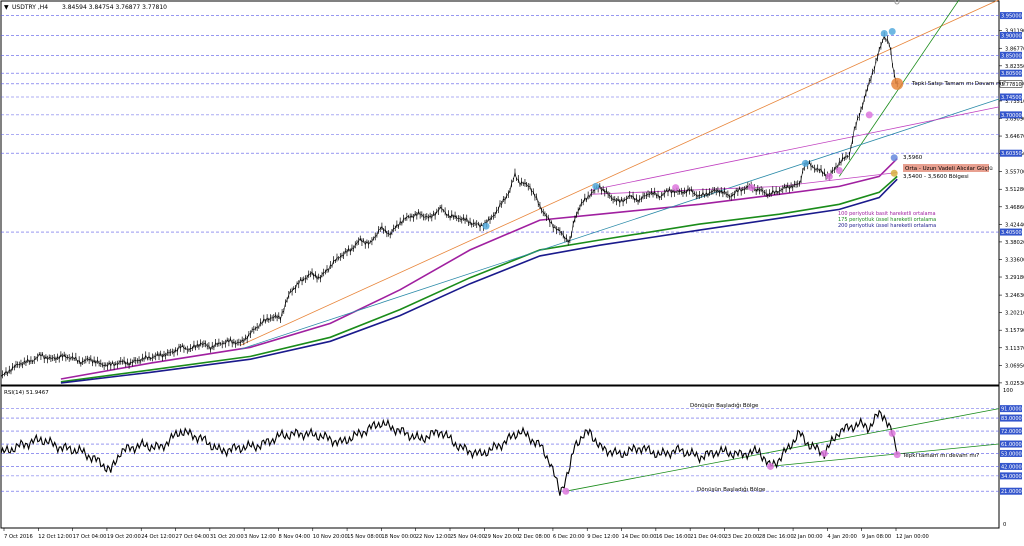 Image resolution: width=1024 pixels, height=546 pixels. What do you see at coordinates (724, 405) in the screenshot?
I see `rsi-top-zone-label: Dönüşün Başladığı Bölge` at bounding box center [724, 405].